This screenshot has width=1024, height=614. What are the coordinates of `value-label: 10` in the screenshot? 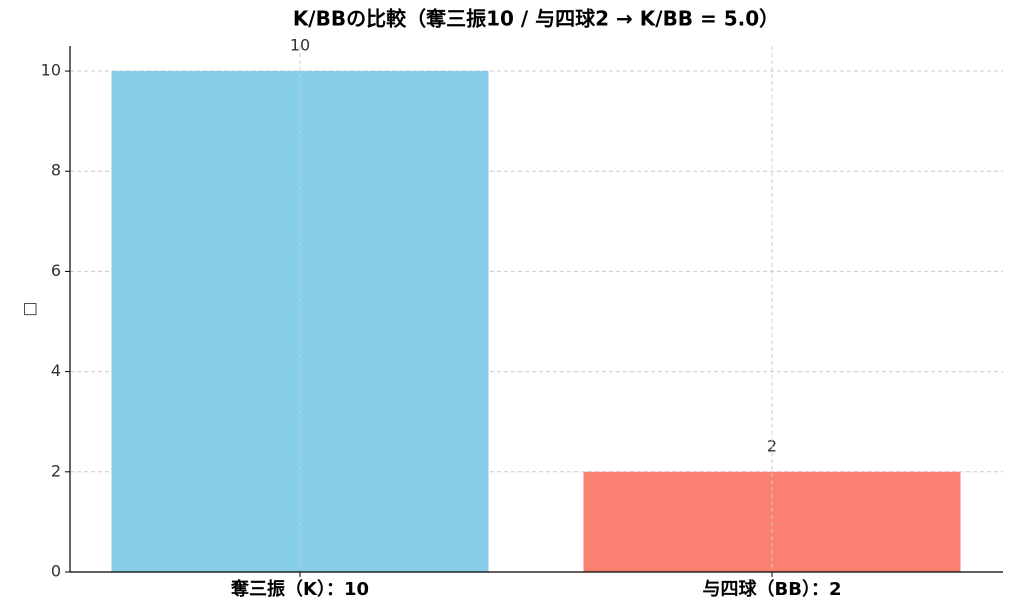 It's located at (300, 45).